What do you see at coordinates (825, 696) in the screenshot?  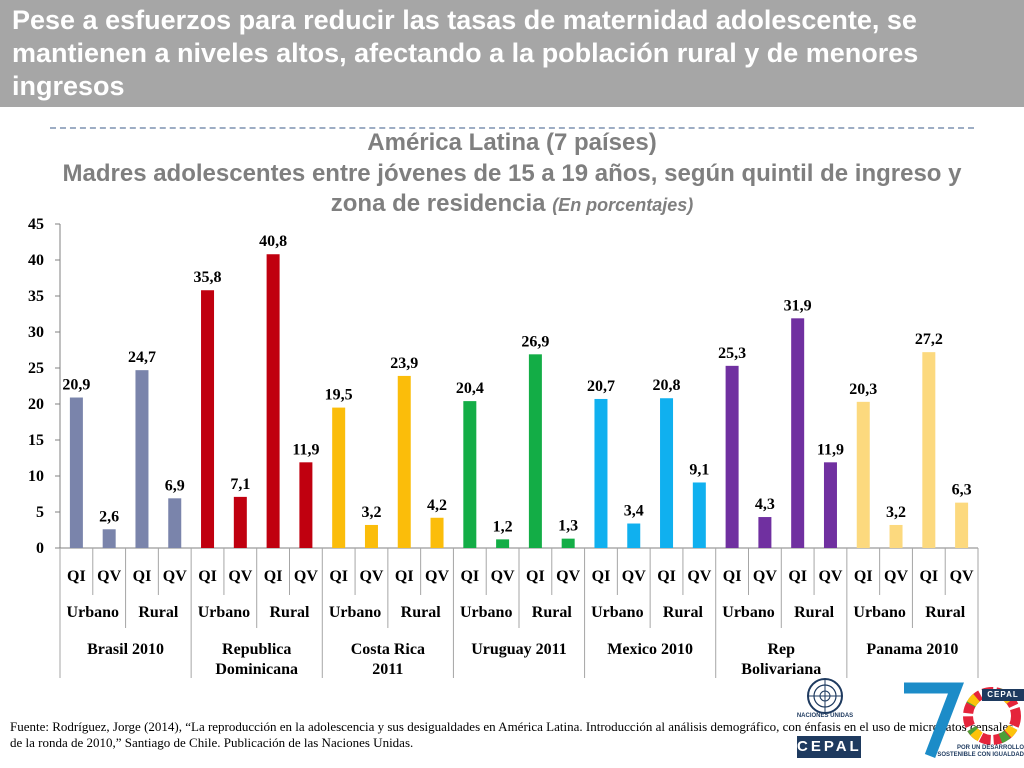 I see `un-emblem-icon` at bounding box center [825, 696].